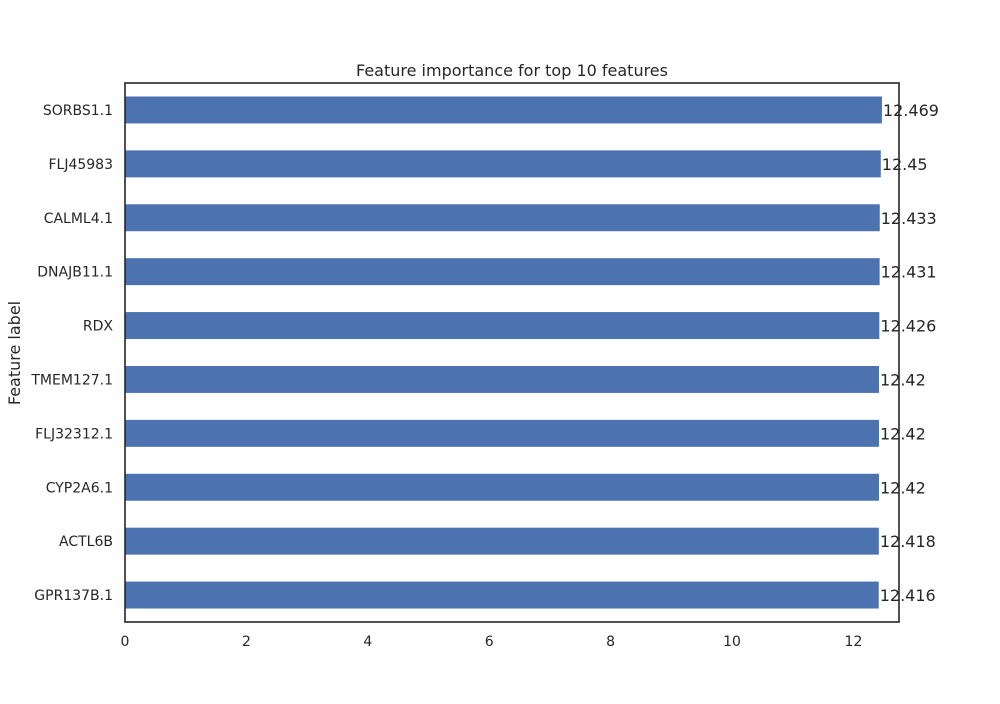 The image size is (1000, 704). Describe the element at coordinates (125, 642) in the screenshot. I see `x-tick-label: 0` at that location.